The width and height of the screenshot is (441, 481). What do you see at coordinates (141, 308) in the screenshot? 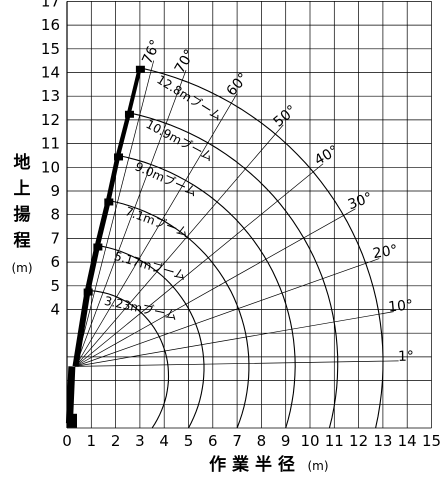
I see `boom-length-label: 3.23mブーム` at bounding box center [141, 308].